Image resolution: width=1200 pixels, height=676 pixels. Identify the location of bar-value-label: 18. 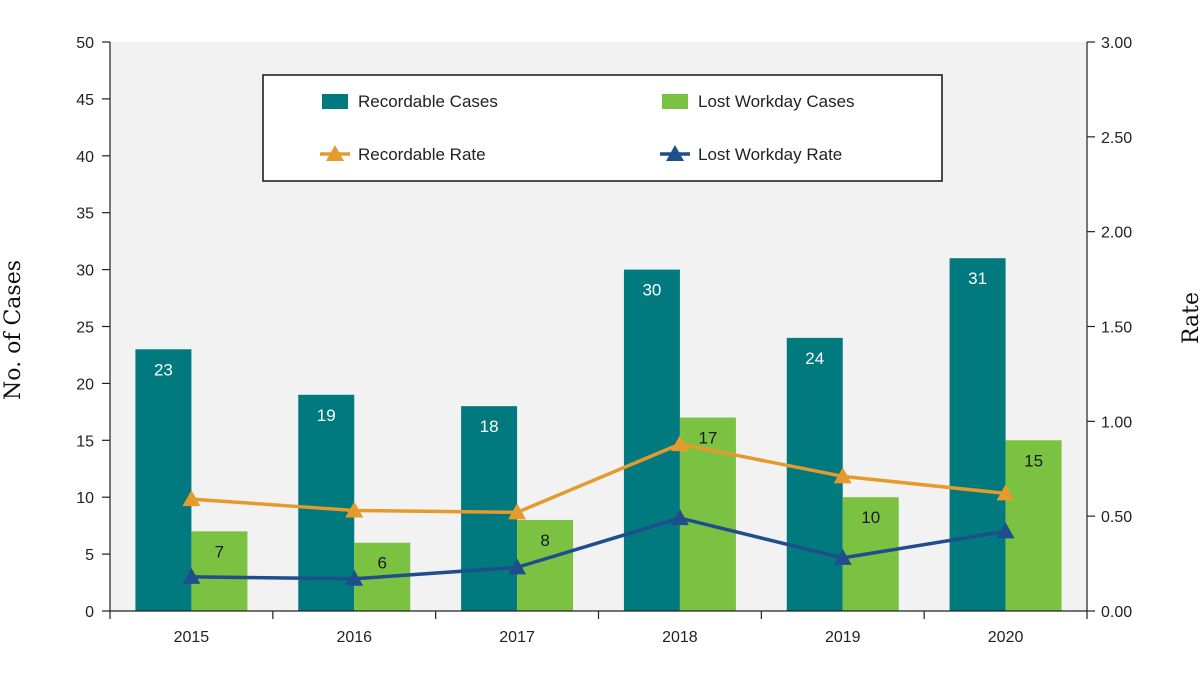
(489, 426).